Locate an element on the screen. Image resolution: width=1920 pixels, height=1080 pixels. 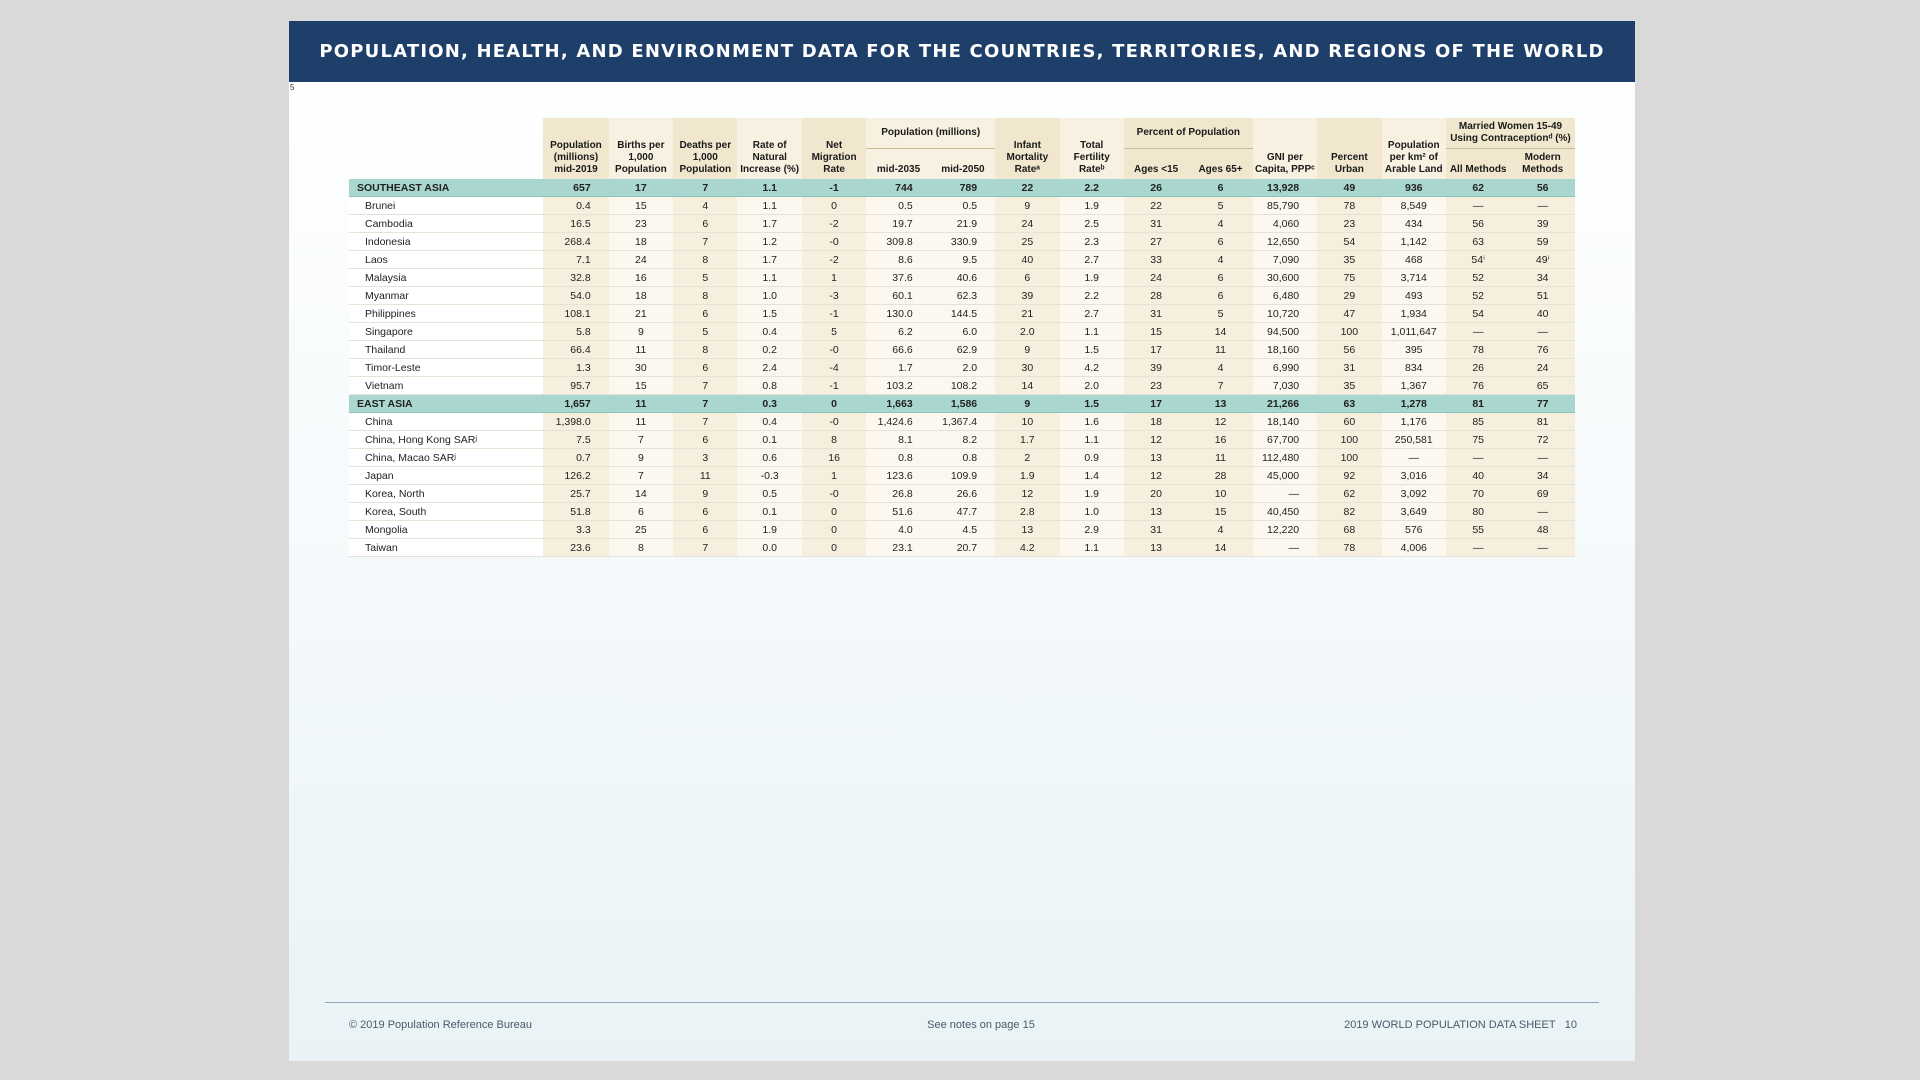
region-name: SOUTHEAST ASIA is located at coordinates (446, 188).